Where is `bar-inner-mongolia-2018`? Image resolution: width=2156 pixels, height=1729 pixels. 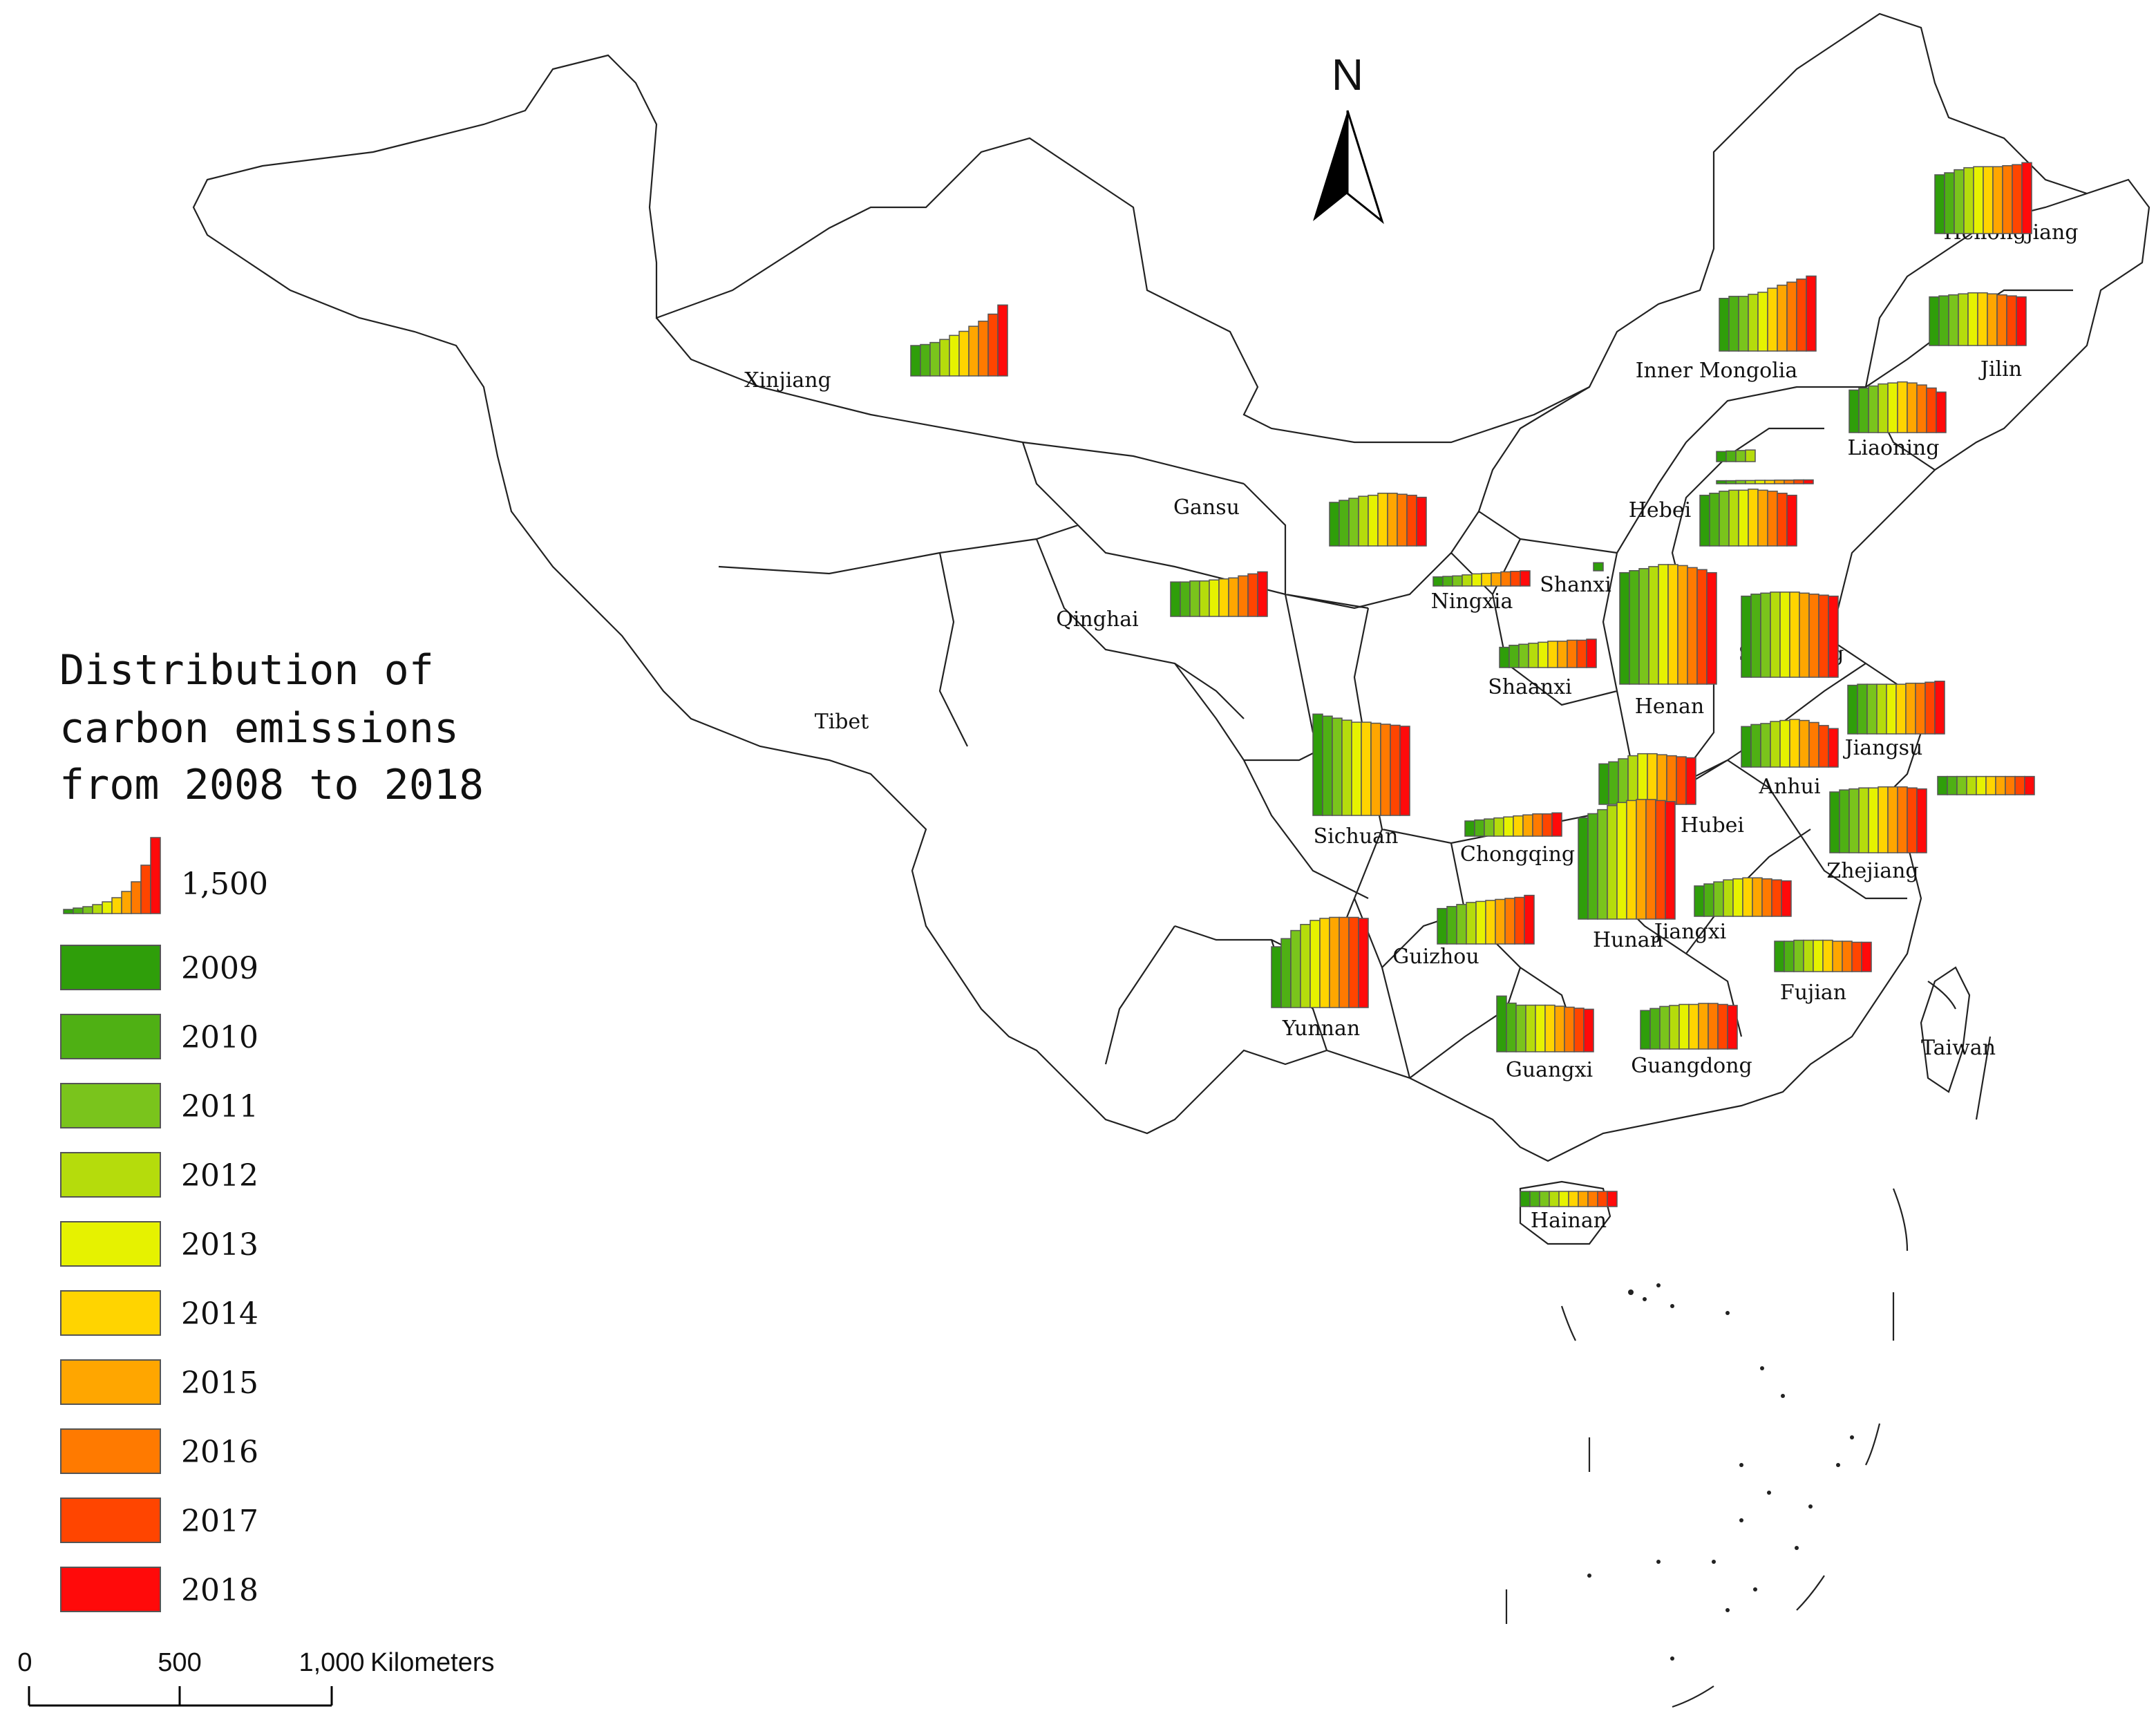 bar-inner-mongolia-2018 is located at coordinates (1811, 313).